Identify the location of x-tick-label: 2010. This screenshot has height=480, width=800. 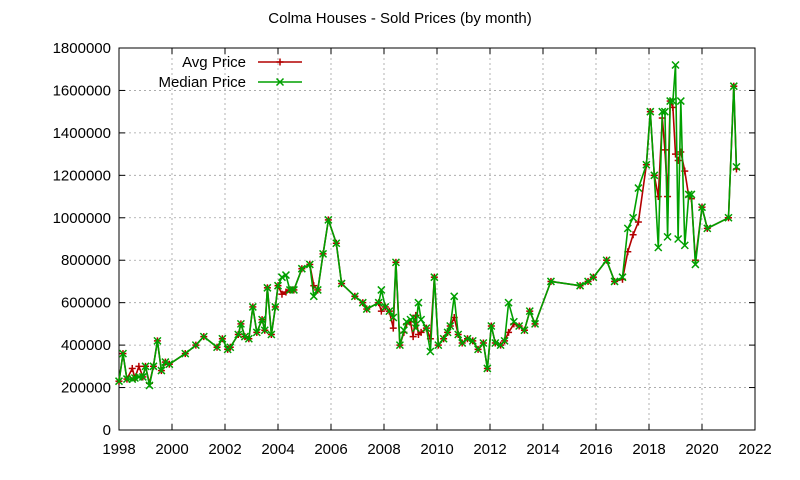
(436, 449).